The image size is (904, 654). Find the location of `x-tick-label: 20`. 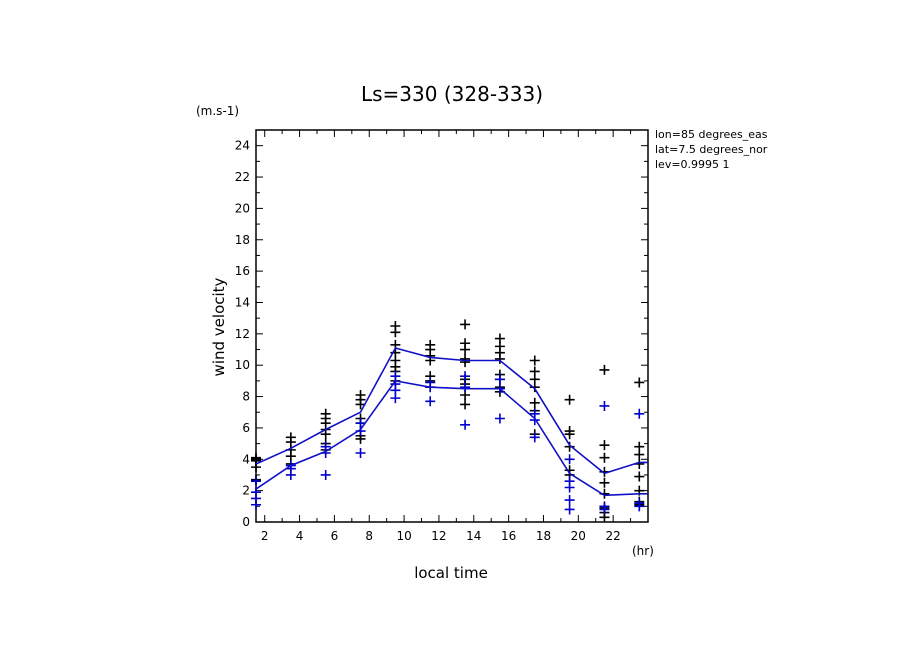

x-tick-label: 20 is located at coordinates (578, 536).